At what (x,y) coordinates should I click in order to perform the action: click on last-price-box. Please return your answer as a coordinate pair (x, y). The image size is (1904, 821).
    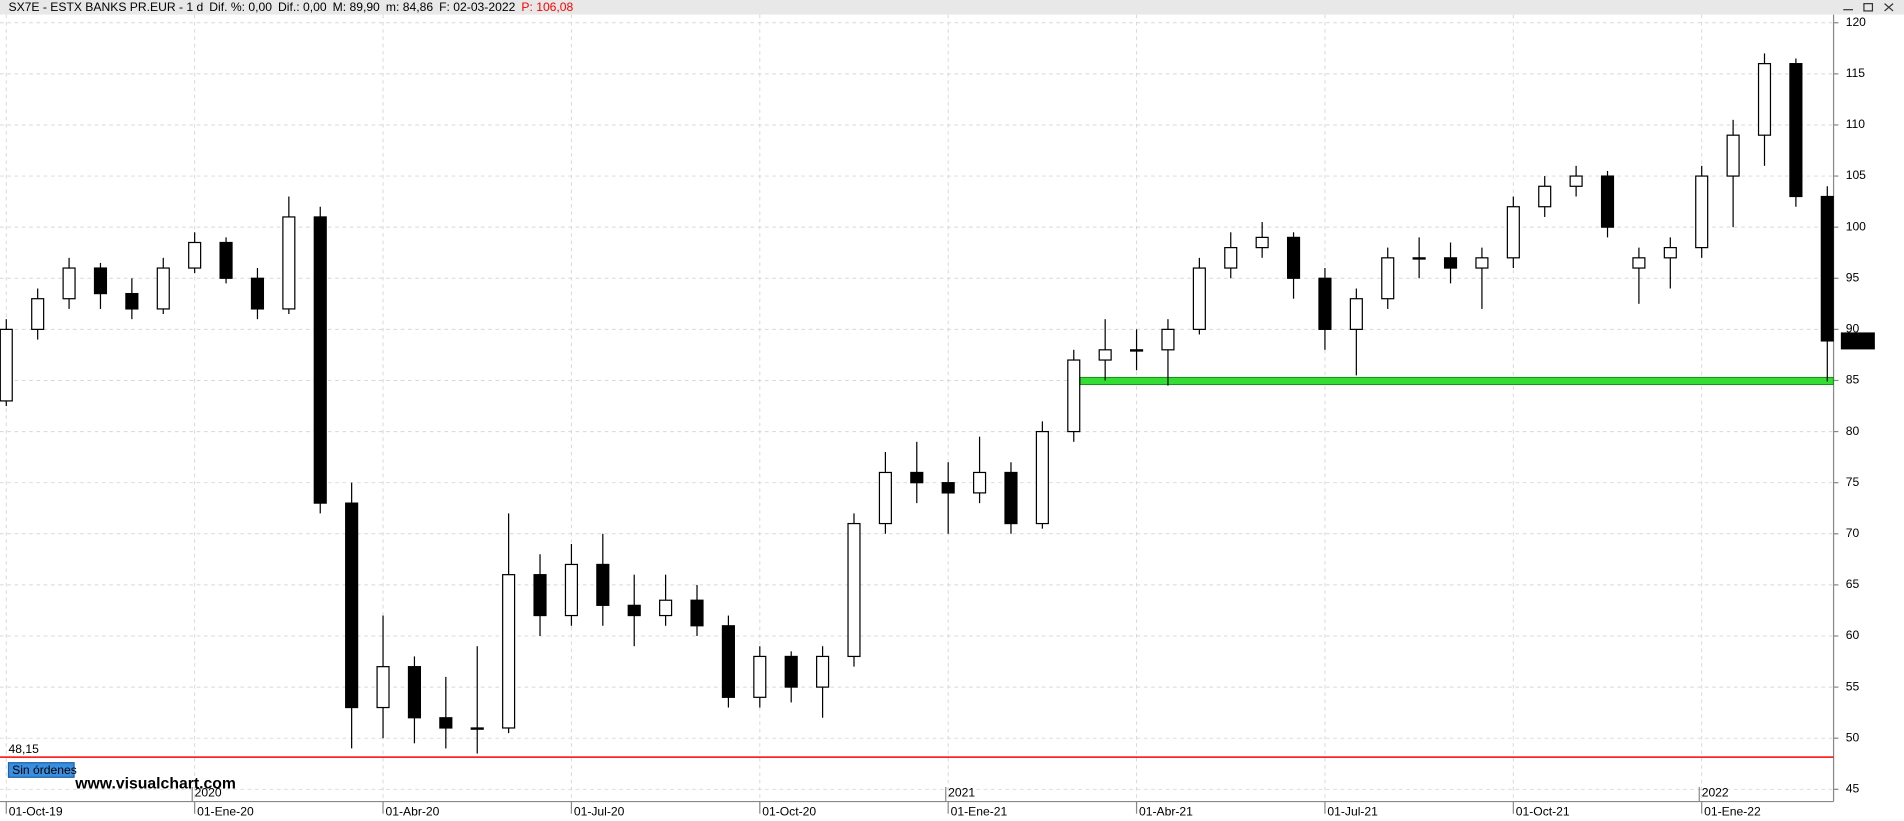
    Looking at the image, I should click on (1857, 341).